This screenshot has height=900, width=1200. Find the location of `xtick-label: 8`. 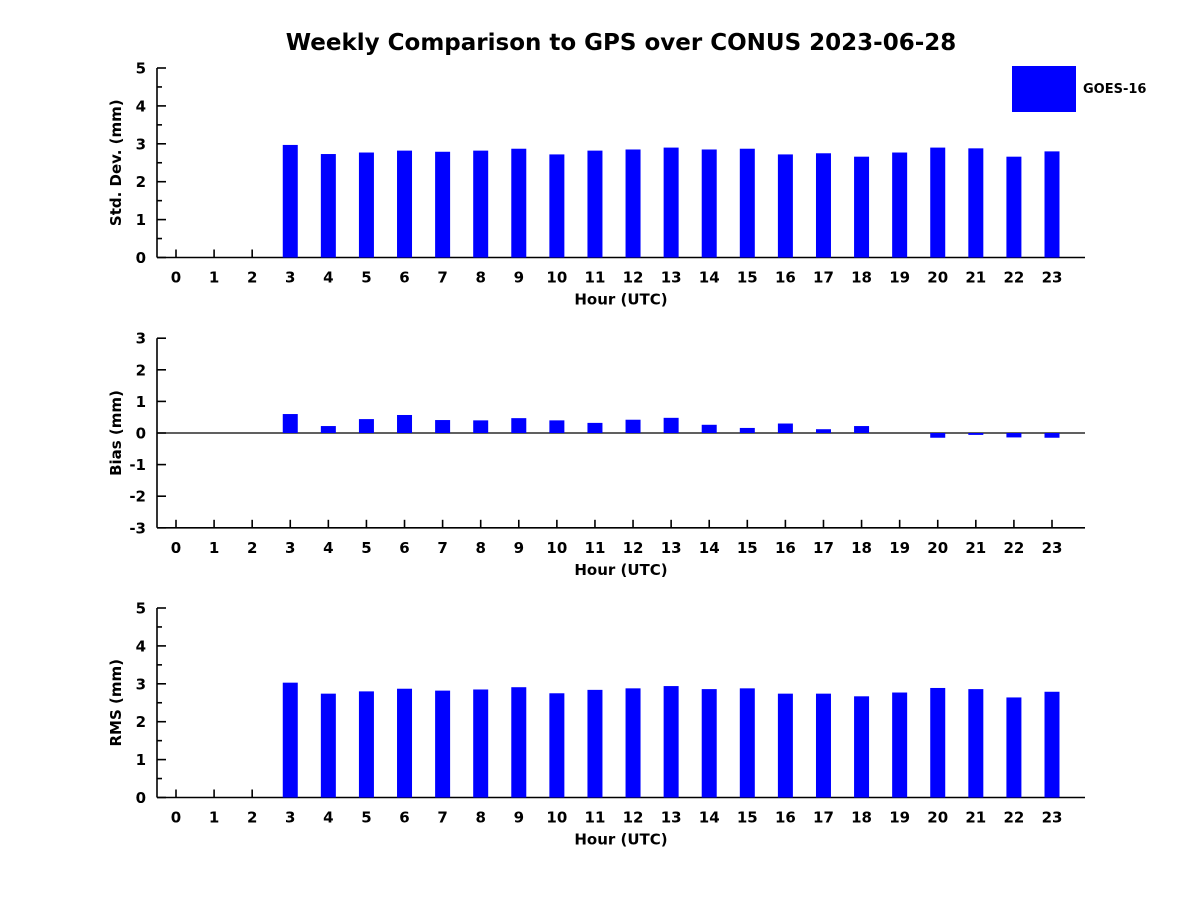

xtick-label: 8 is located at coordinates (480, 278).